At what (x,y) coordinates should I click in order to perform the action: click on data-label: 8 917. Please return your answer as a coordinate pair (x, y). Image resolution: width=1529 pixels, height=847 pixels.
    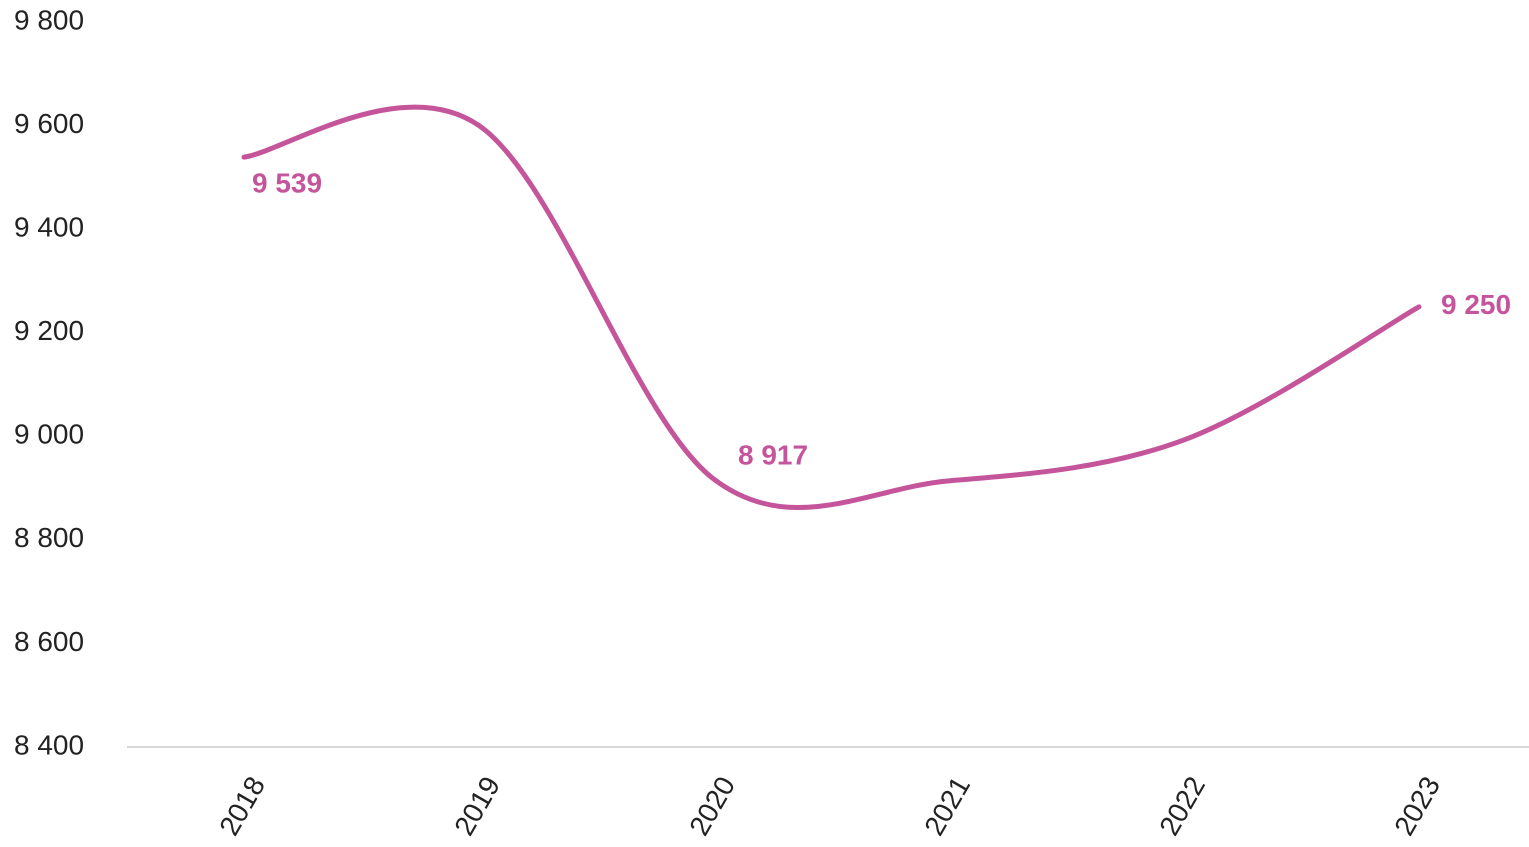
    Looking at the image, I should click on (773, 455).